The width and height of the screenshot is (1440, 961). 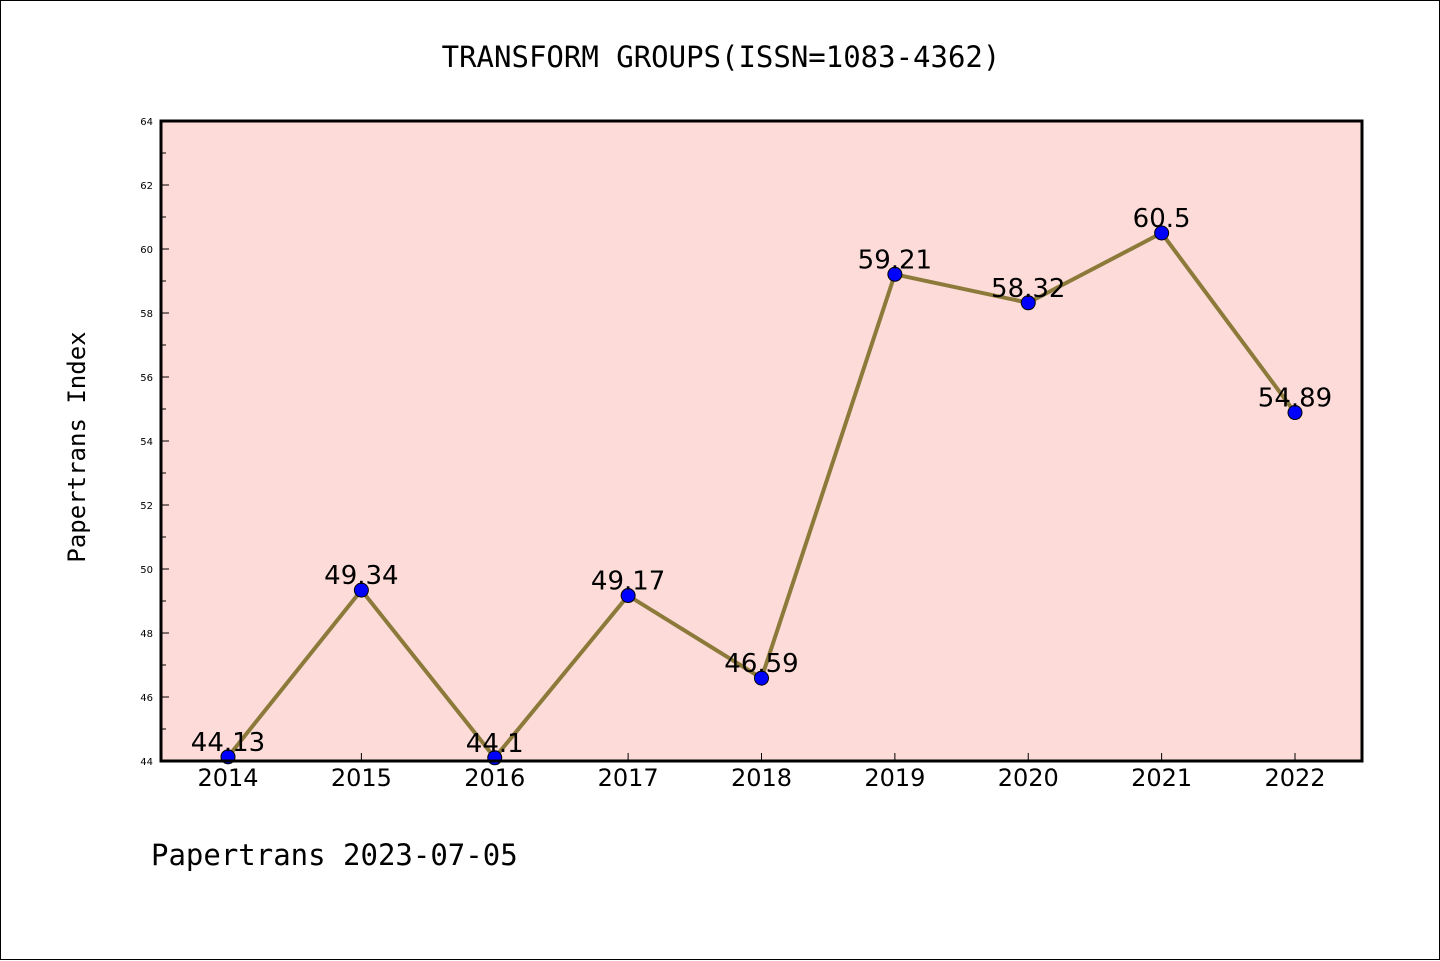 I want to click on footer-date-label: Papertrans 2023-07-05, so click(x=334, y=855).